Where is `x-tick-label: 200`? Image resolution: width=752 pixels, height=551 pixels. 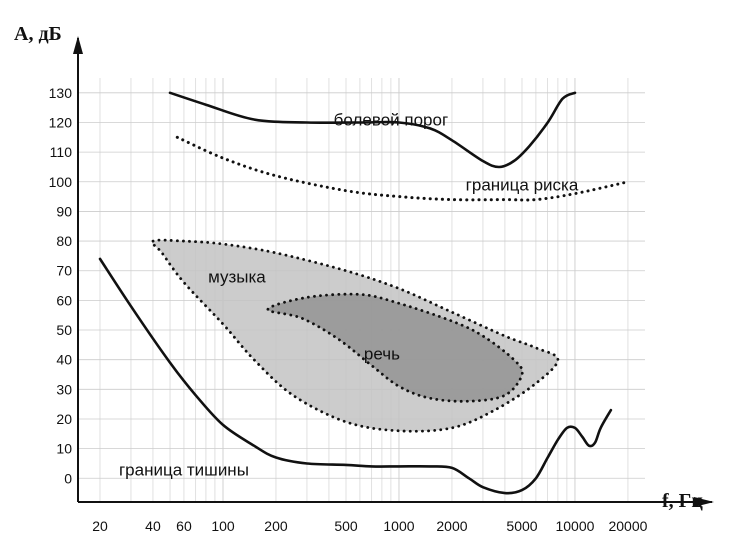
x-tick-label: 200 is located at coordinates (276, 526).